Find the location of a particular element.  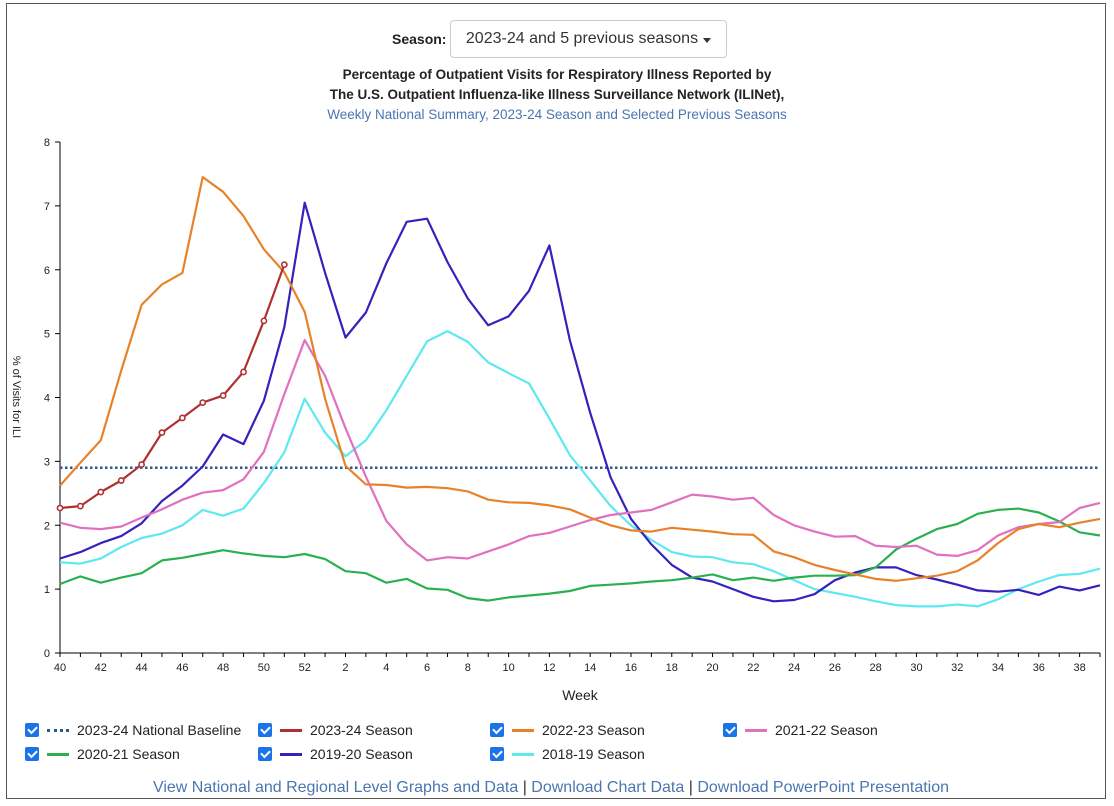

legend-label: 2023-24 Season is located at coordinates (361, 730).